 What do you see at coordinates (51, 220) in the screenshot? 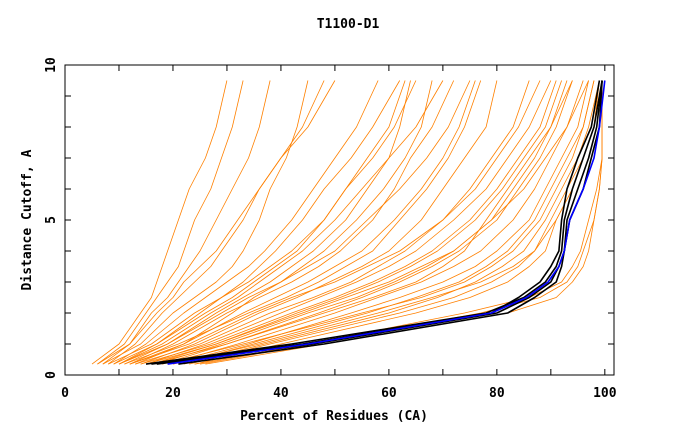
I see `y-tick-label: 5` at bounding box center [51, 220].